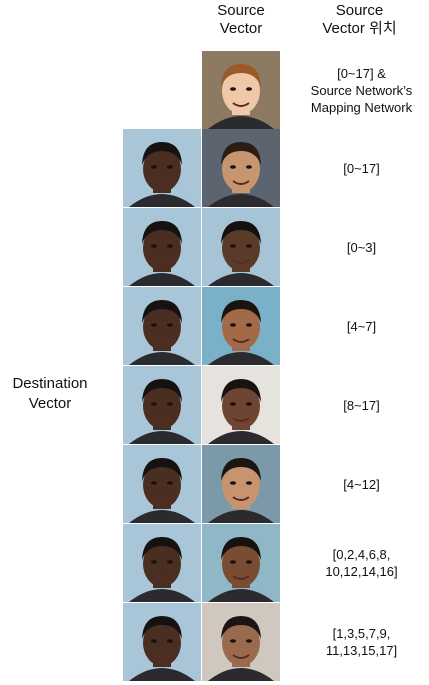  I want to click on layer-range-label: [0~17], so click(361, 168).